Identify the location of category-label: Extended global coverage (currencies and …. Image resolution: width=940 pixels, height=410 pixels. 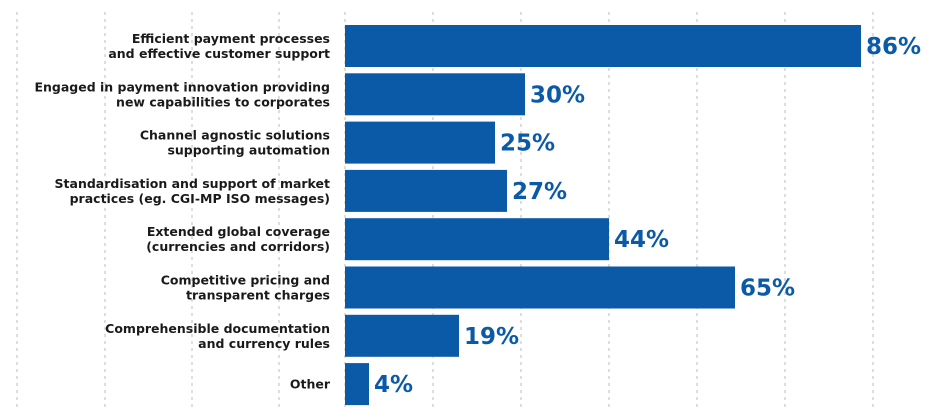
(238, 239).